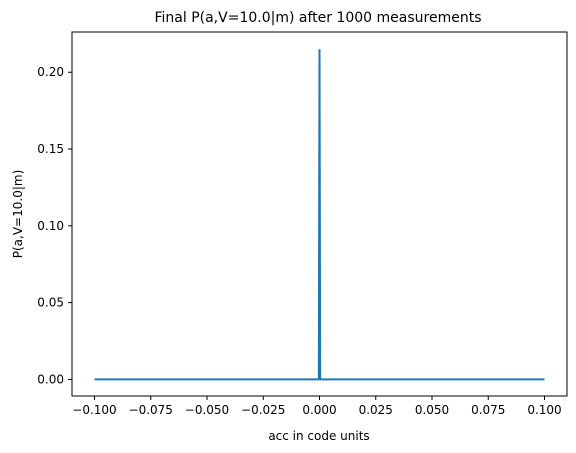 This screenshot has height=453, width=576. What do you see at coordinates (94, 410) in the screenshot?
I see `x-tick-label: −0.100` at bounding box center [94, 410].